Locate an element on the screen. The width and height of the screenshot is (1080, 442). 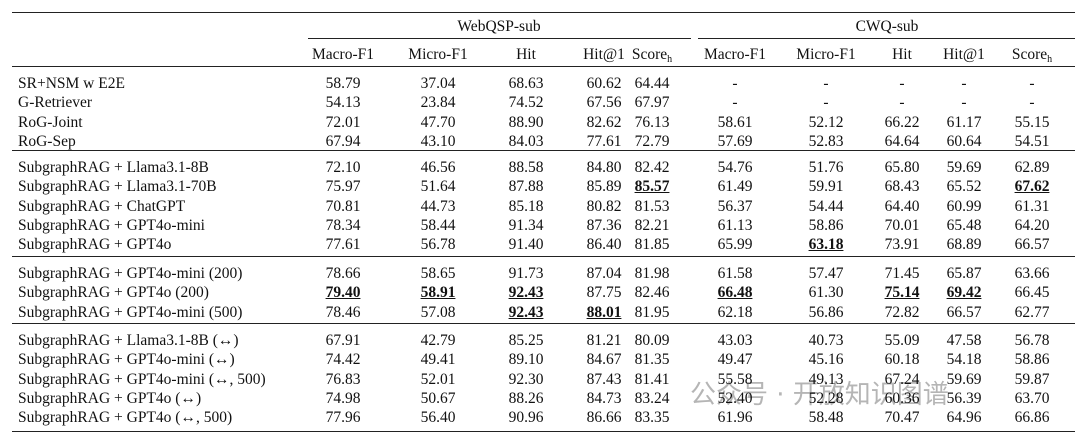
value-cell: 58.48 is located at coordinates (826, 418).